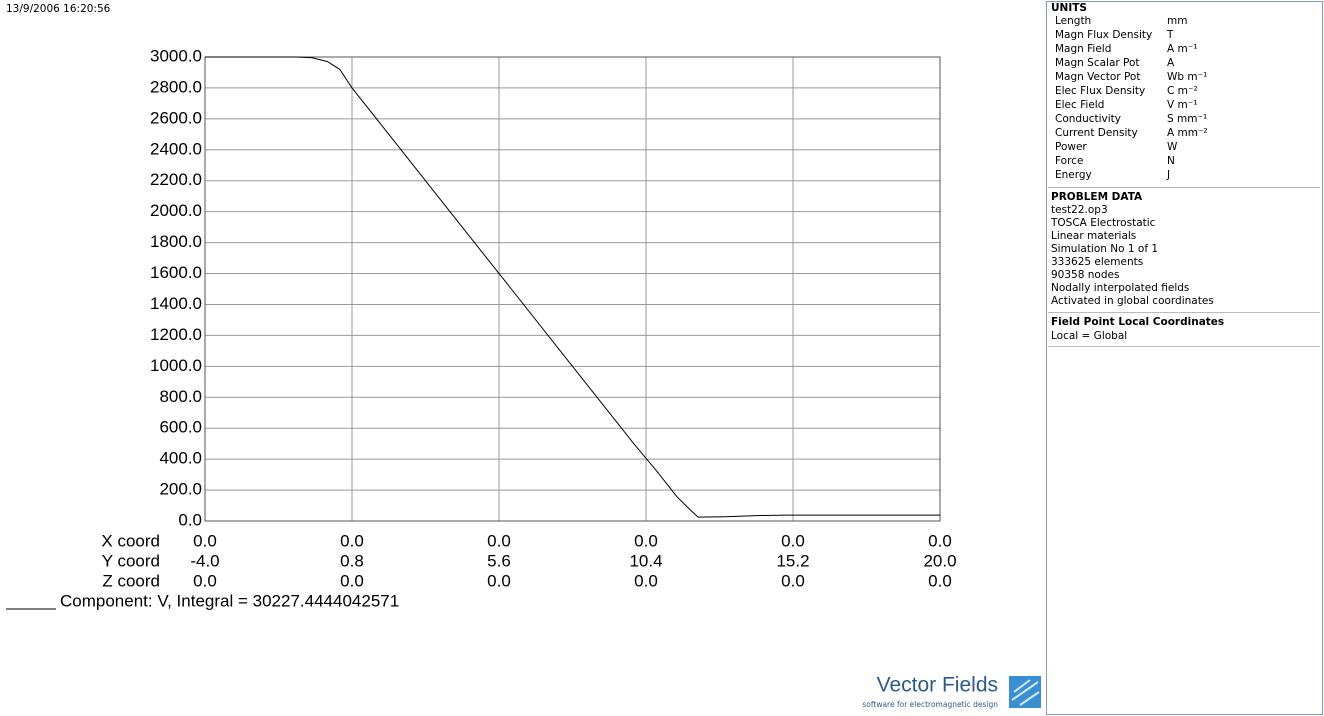  Describe the element at coordinates (1120, 288) in the screenshot. I see `problem-line: Nodally interpolated fields` at that location.